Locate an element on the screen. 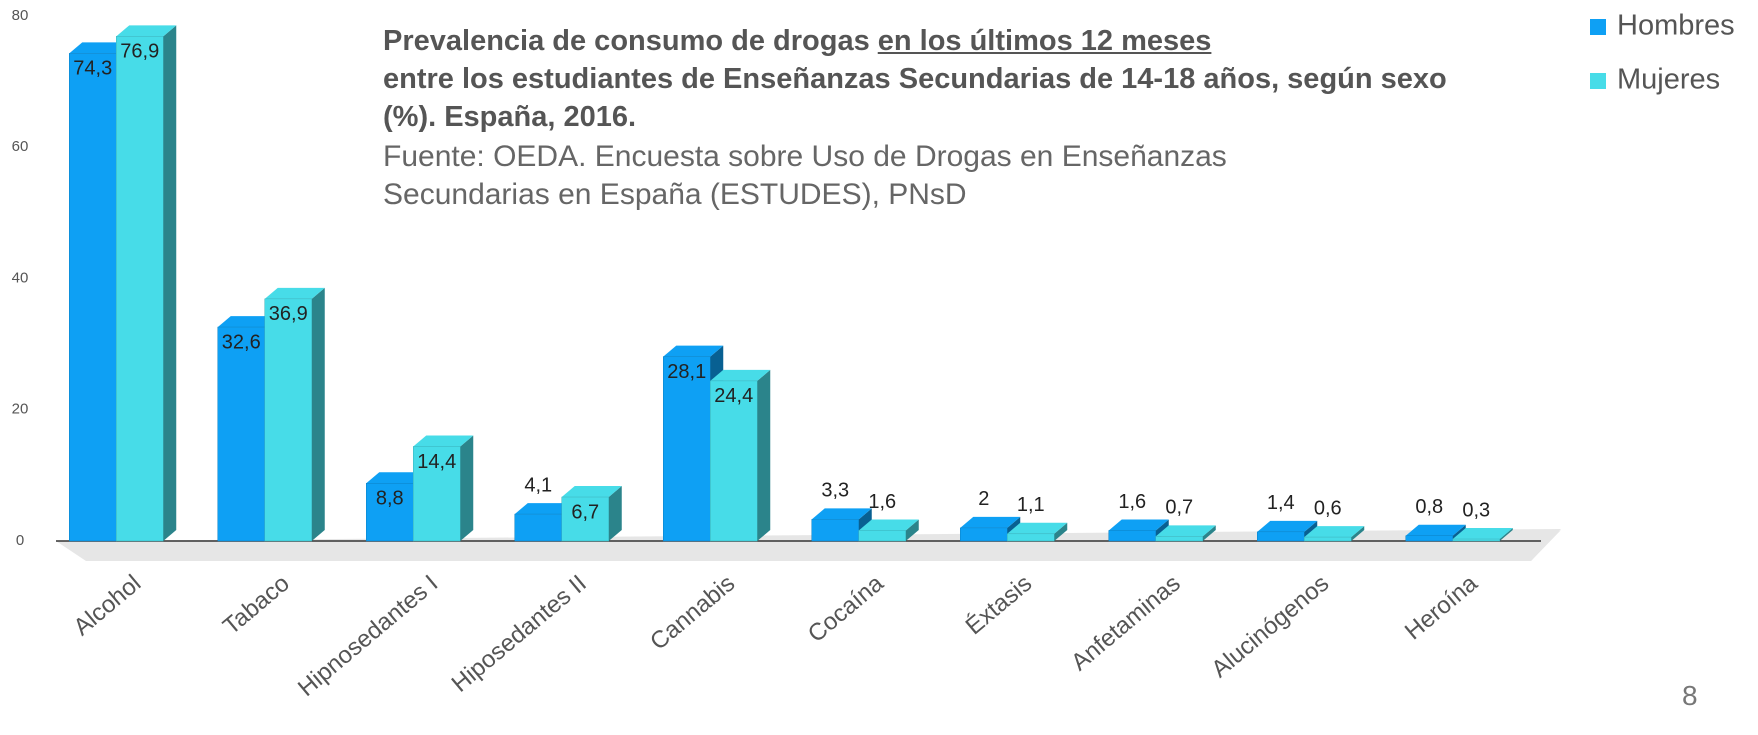 Image resolution: width=1758 pixels, height=735 pixels. value-label: 74,3 is located at coordinates (92, 69).